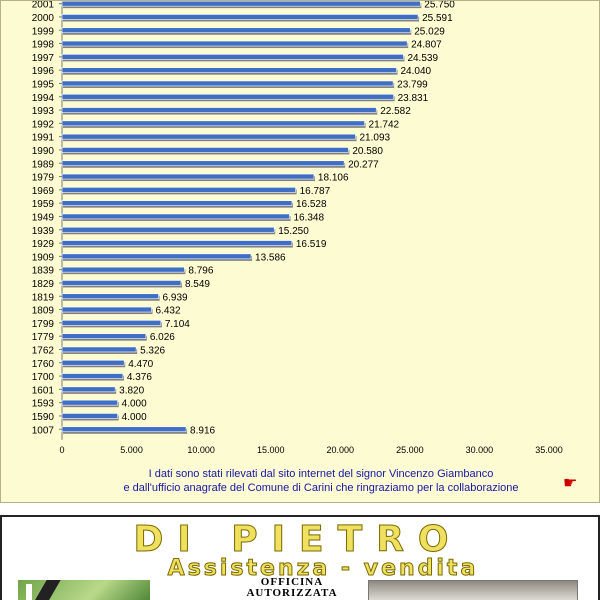 Image resolution: width=600 pixels, height=600 pixels. Describe the element at coordinates (311, 244) in the screenshot. I see `data-label: 16.519` at that location.